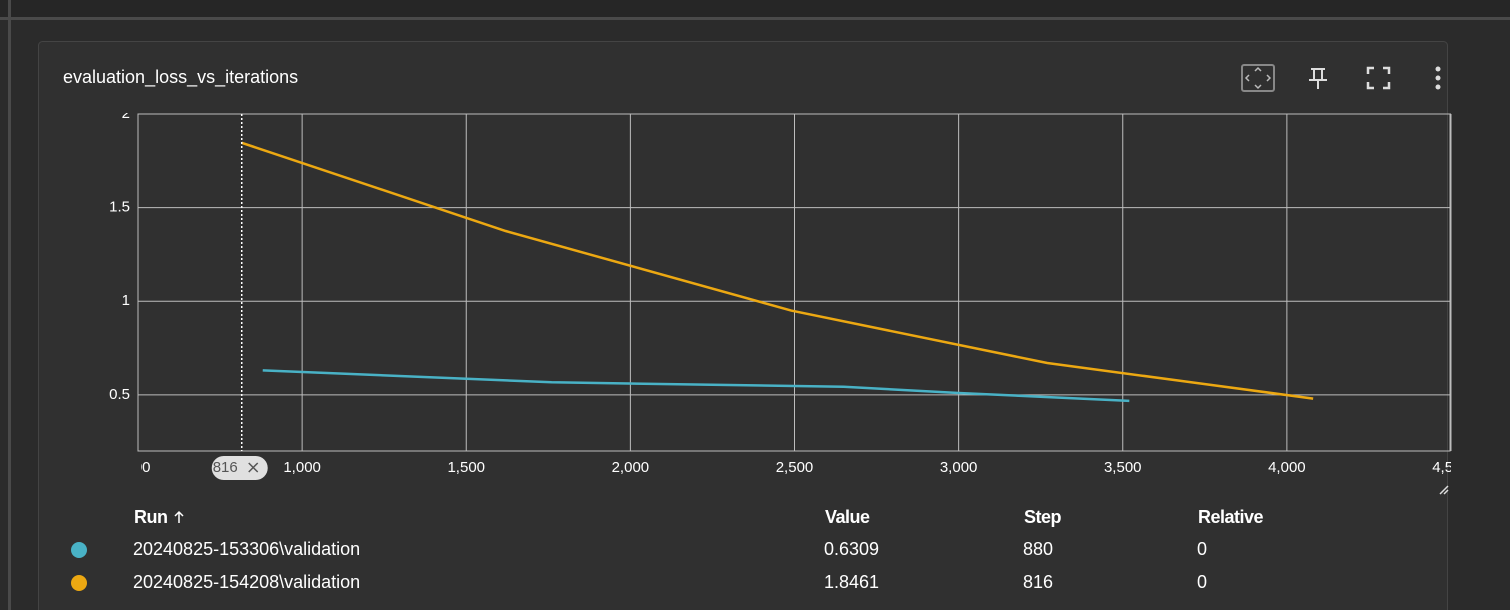 The image size is (1510, 610). Describe the element at coordinates (631, 467) in the screenshot. I see `x-tick-label: 2,000` at that location.